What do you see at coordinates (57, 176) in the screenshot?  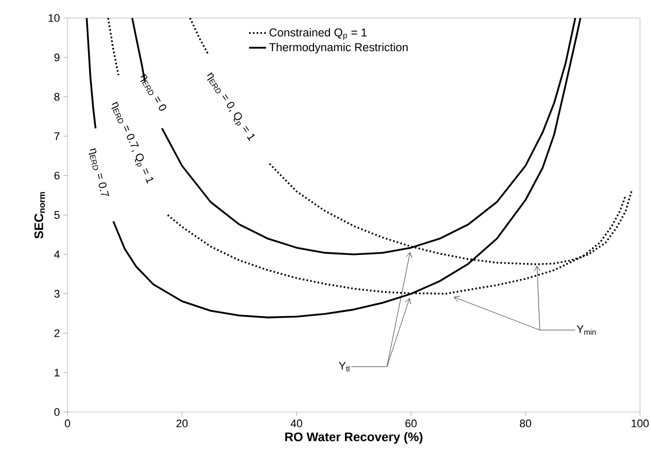 I see `y-tick-label: 6` at bounding box center [57, 176].